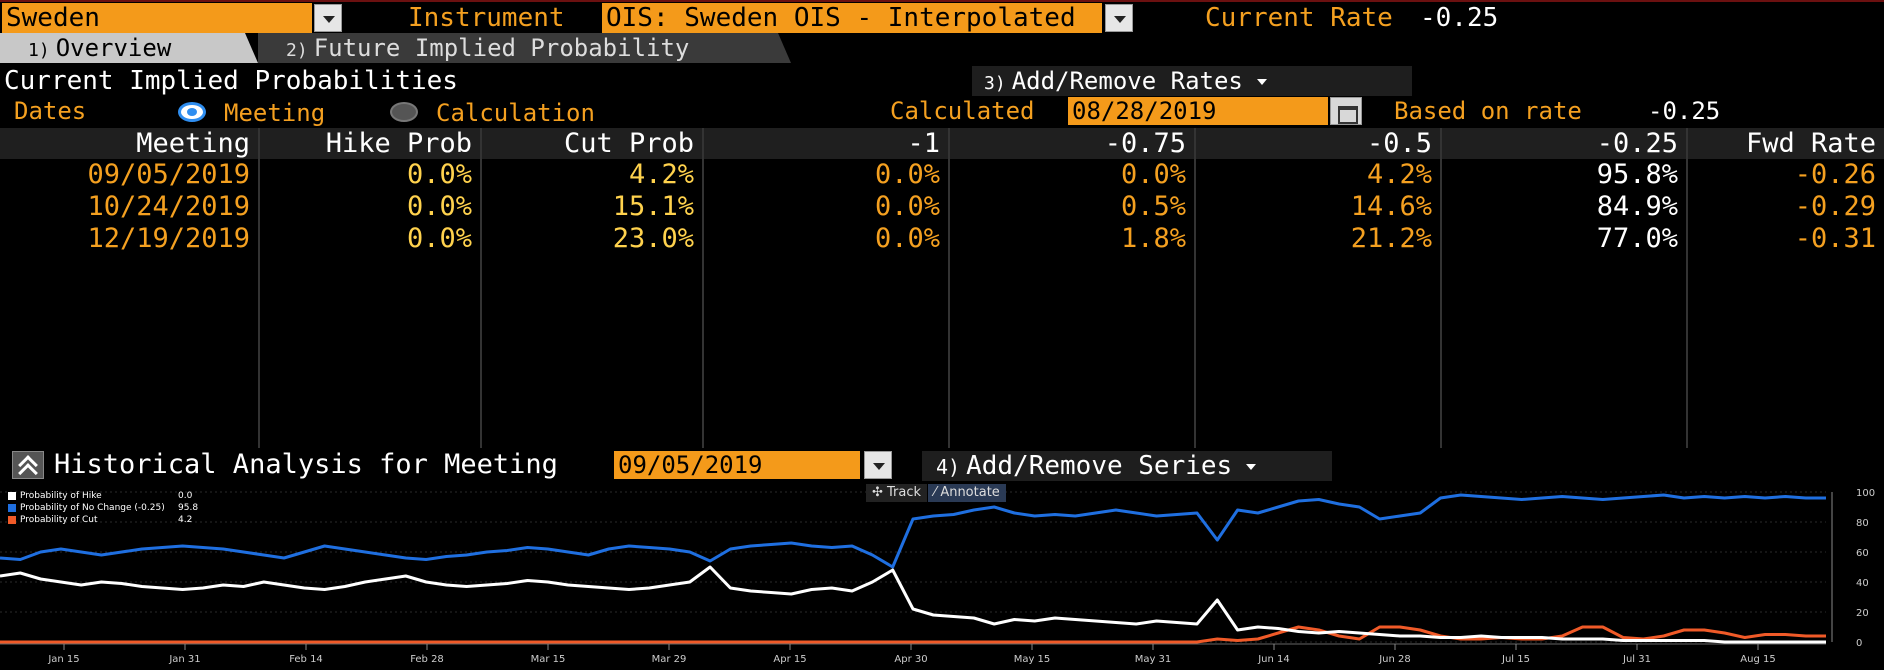 Image resolution: width=1884 pixels, height=670 pixels. I want to click on calculated-date-input: 08/28/2019, so click(1198, 111).